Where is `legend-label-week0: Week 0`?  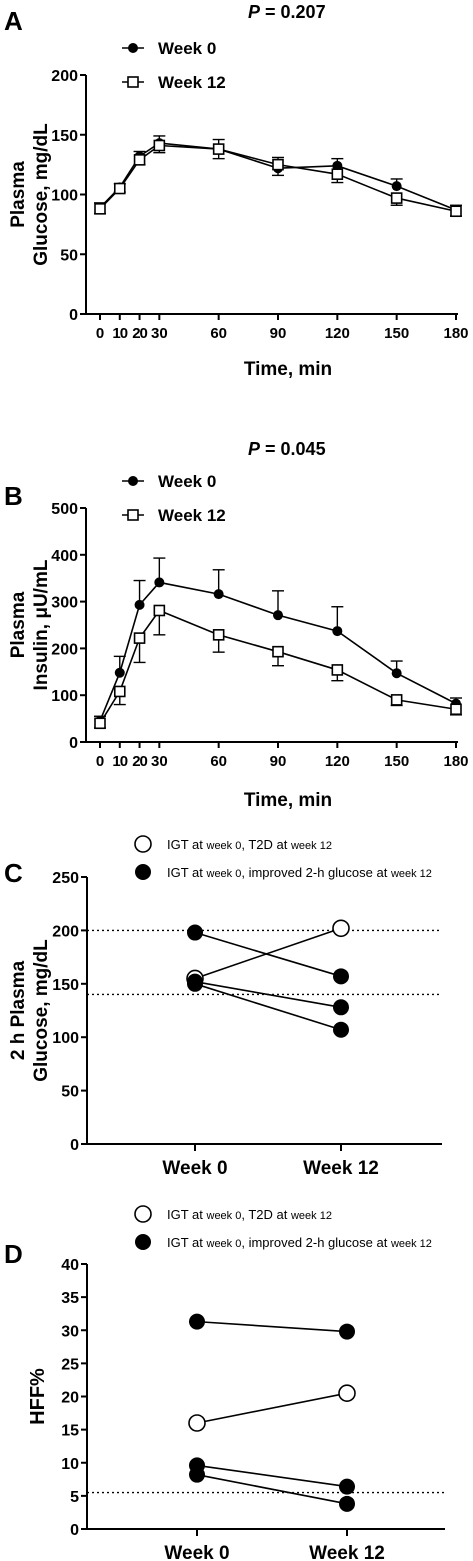
legend-label-week0: Week 0 is located at coordinates (187, 481).